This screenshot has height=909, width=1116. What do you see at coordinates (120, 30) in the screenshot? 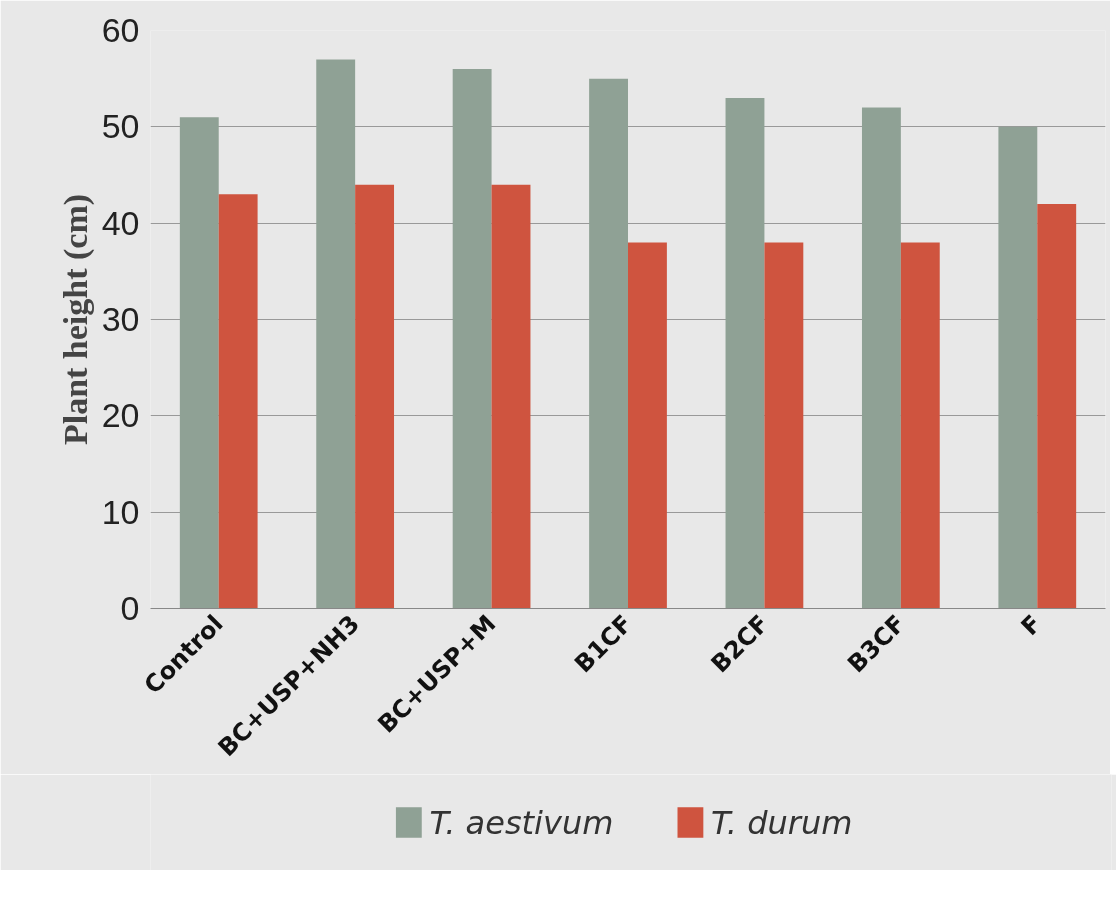
I see `y-tick-label: 60` at bounding box center [120, 30].